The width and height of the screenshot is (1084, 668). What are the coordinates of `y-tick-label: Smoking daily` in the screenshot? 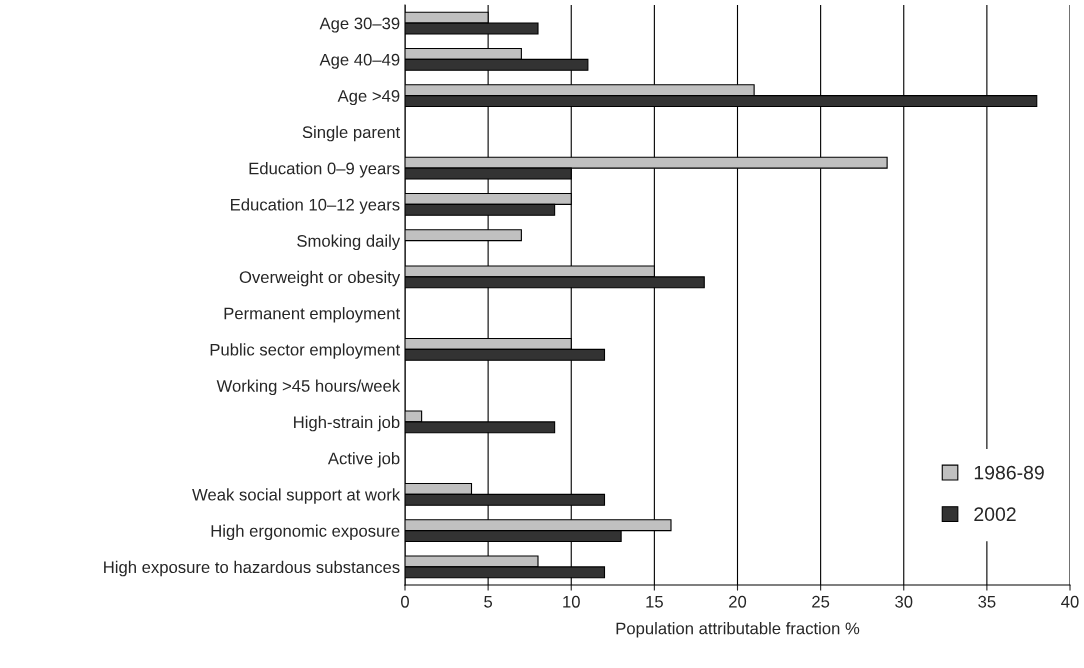 It's located at (349, 242).